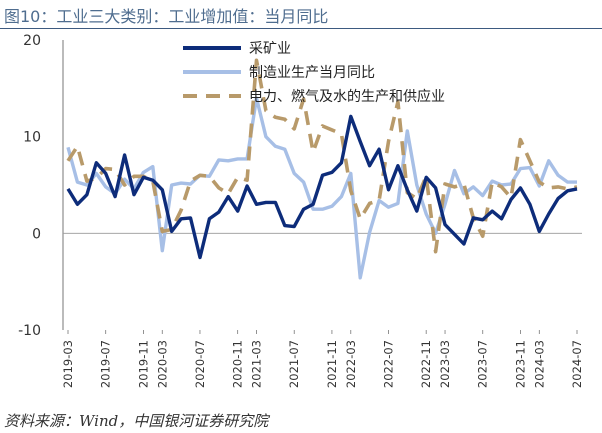 Image resolution: width=602 pixels, height=433 pixels. I want to click on x-tick-label: 2021-11, so click(332, 364).